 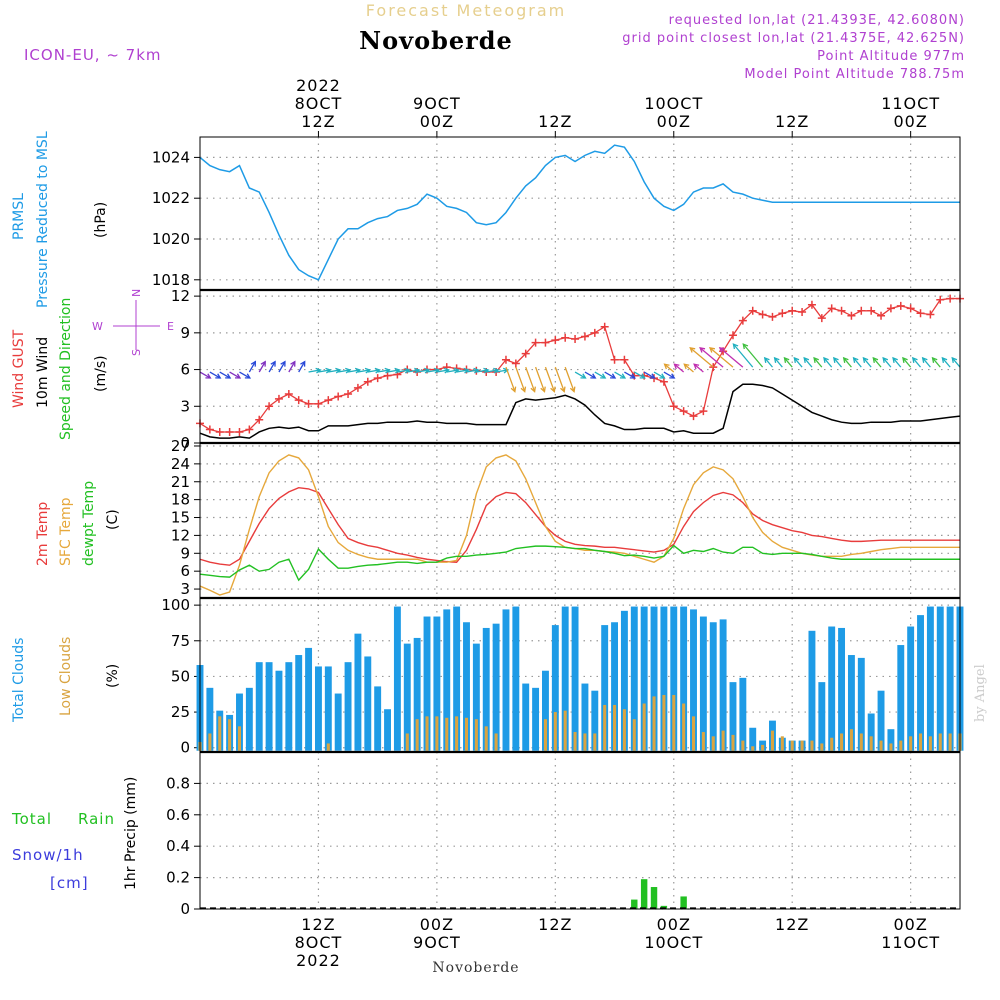 What do you see at coordinates (579, 212) in the screenshot?
I see `series-prmsl` at bounding box center [579, 212].